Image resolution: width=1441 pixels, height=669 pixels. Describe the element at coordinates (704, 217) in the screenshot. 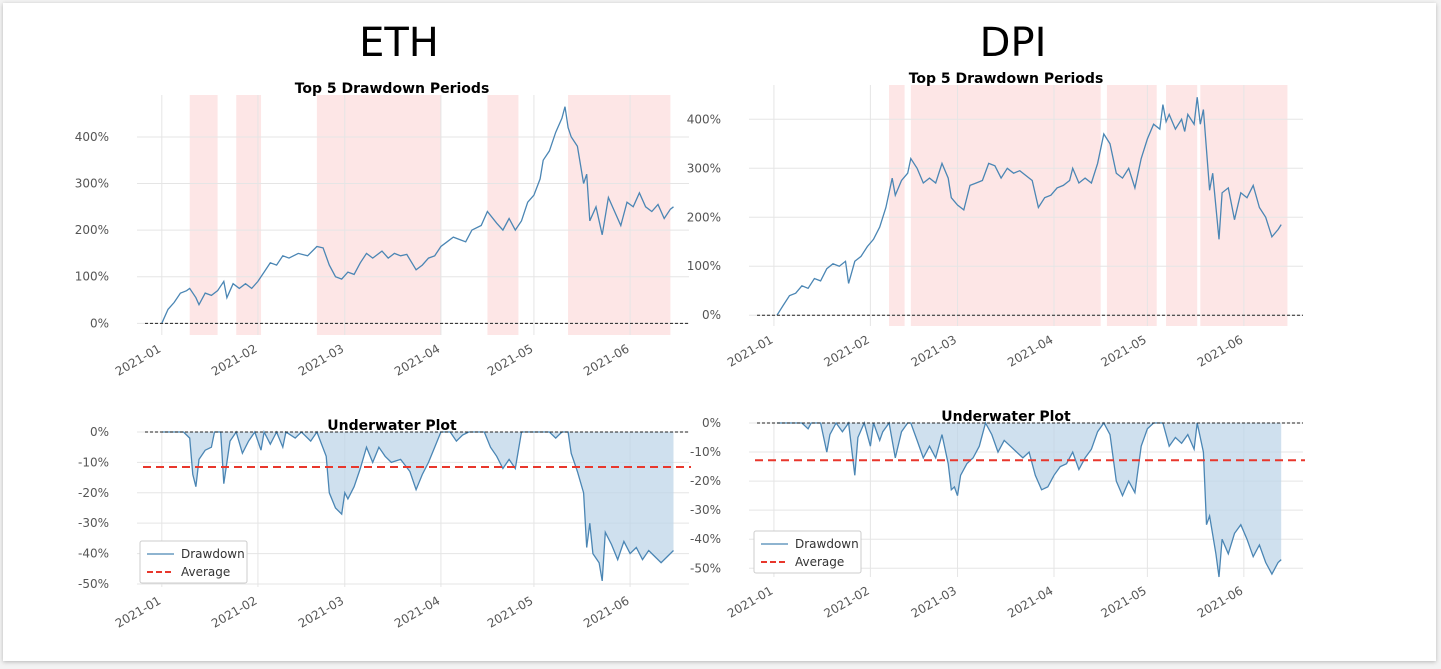

I see `dpi-top-y-tick-label: 200%` at that location.